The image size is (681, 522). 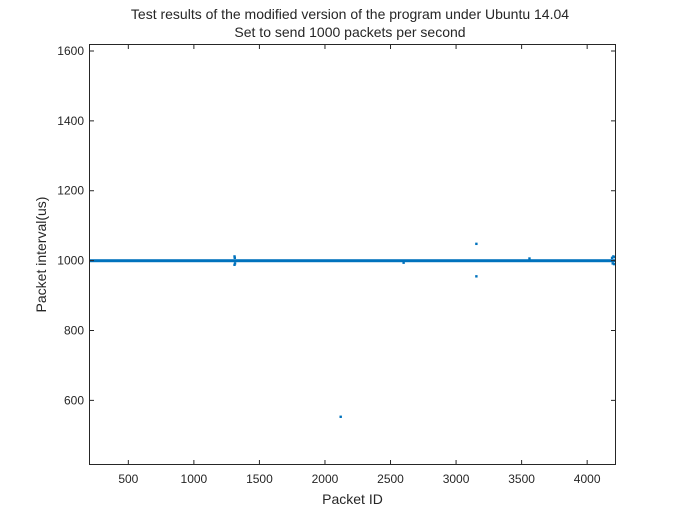 I want to click on series-baseline-band, so click(x=352, y=261).